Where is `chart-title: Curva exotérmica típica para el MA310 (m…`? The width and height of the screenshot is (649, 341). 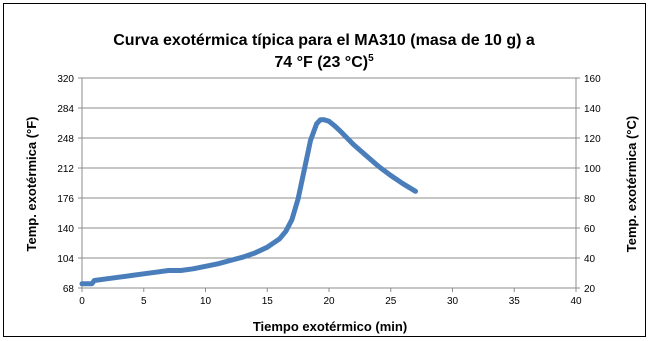
chart-title: Curva exotérmica típica para el MA310 (m… is located at coordinates (324, 40).